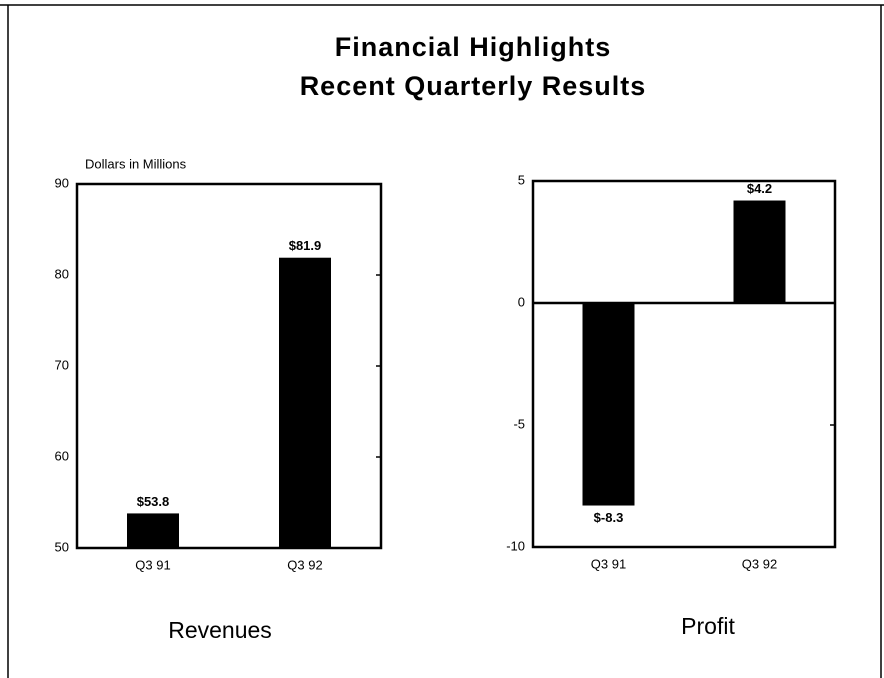 The height and width of the screenshot is (678, 884). I want to click on page-subtitle: Recent Quarterly Results, so click(473, 86).